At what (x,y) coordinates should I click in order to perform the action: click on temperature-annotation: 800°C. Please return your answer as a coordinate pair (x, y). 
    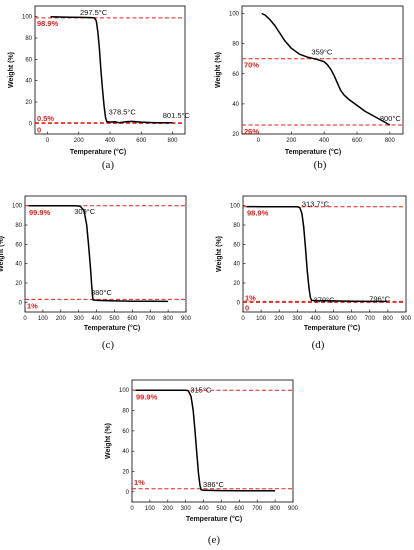
    Looking at the image, I should click on (391, 118).